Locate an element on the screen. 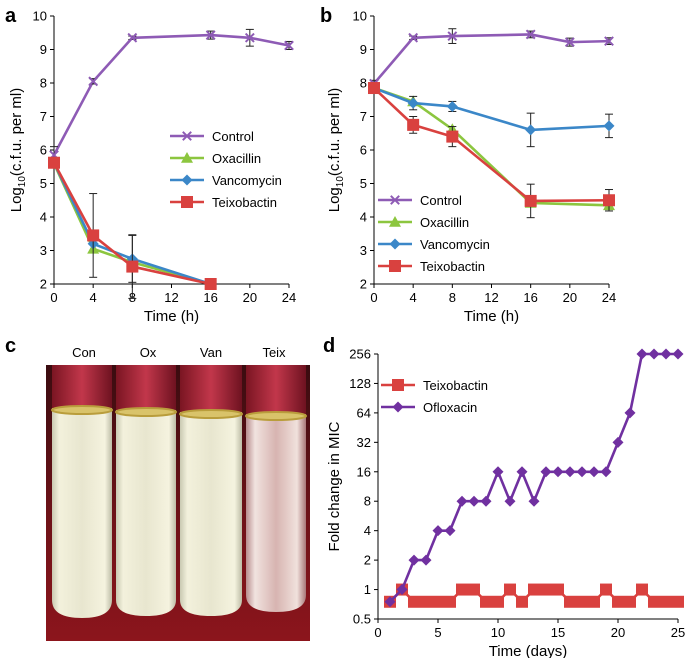  legend-oxacillin-point is located at coordinates (395, 221).